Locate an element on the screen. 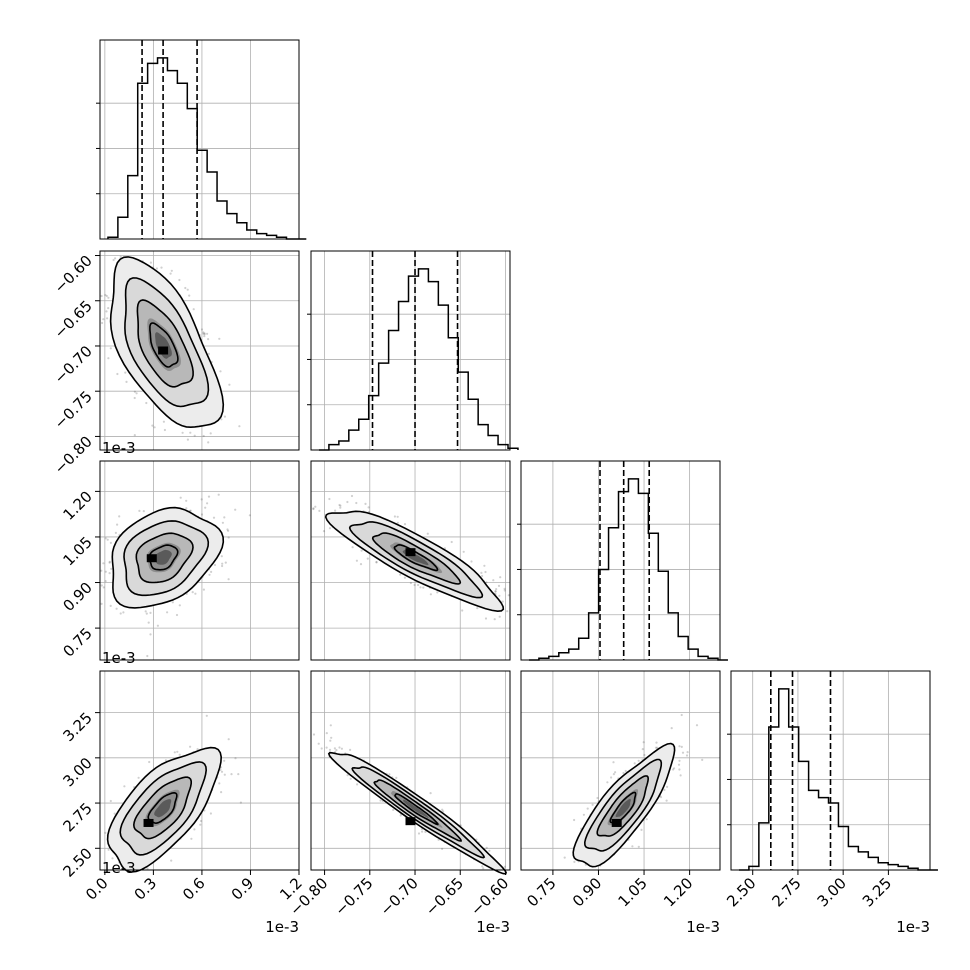 Image resolution: width=970 pixels, height=970 pixels. x-tick-label: −0.60 is located at coordinates (489, 896).